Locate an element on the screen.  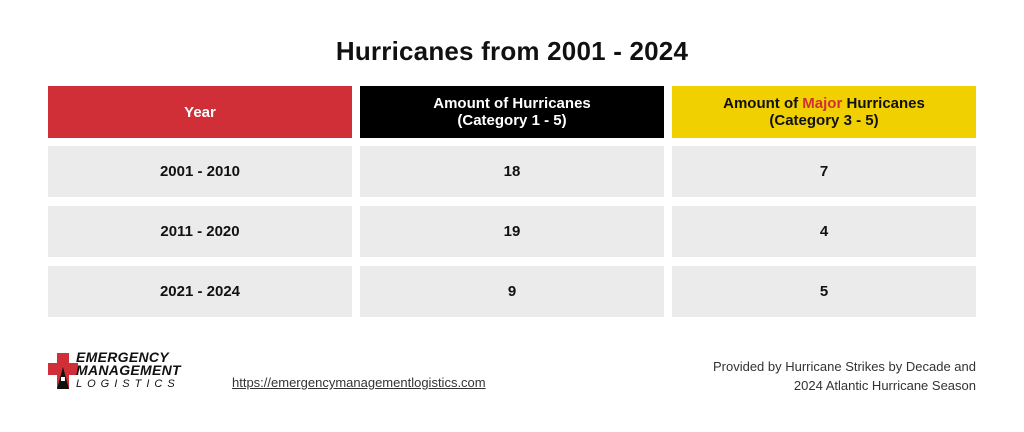
header-hurricanes-line1: Amount of Hurricanes is located at coordinates (512, 103).